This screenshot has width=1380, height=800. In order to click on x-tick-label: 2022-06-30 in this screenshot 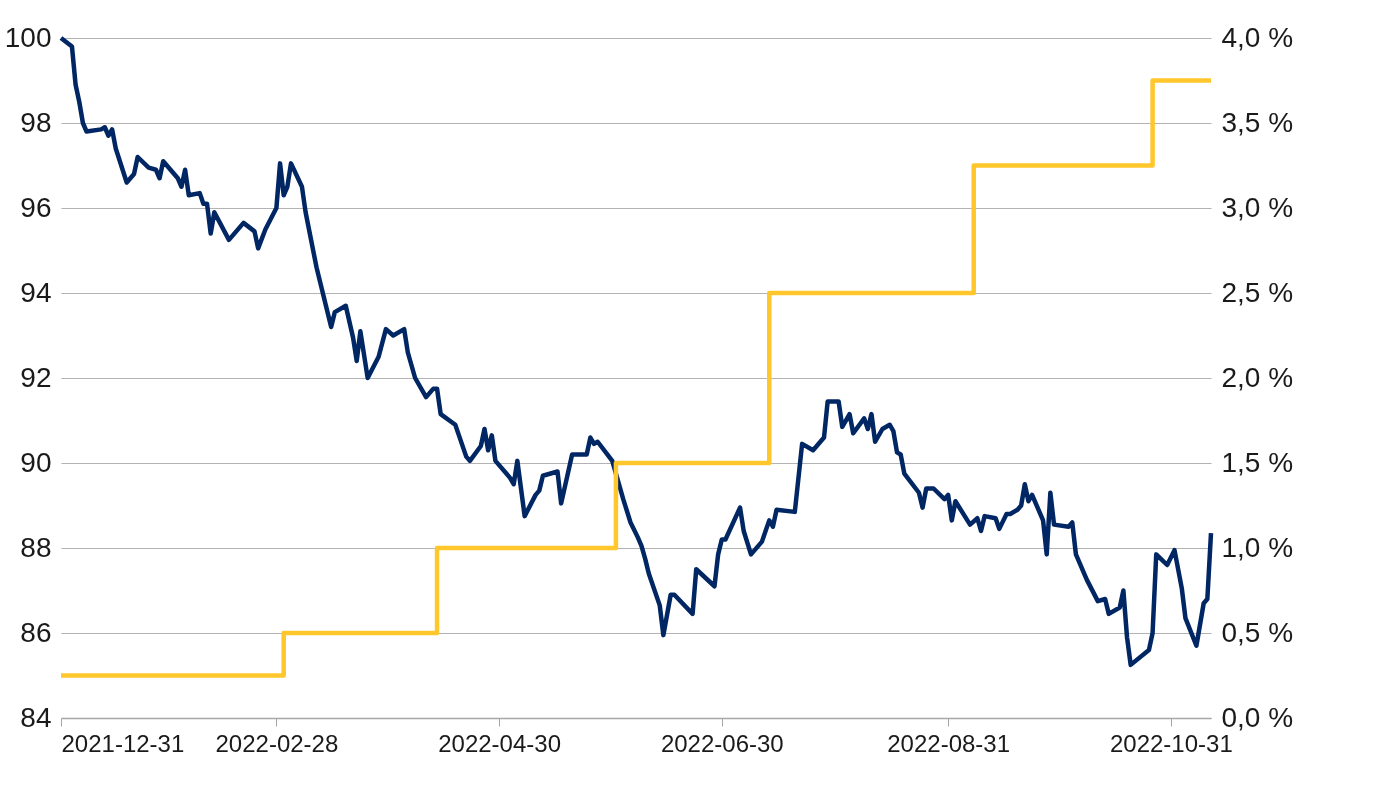, I will do `click(722, 743)`.